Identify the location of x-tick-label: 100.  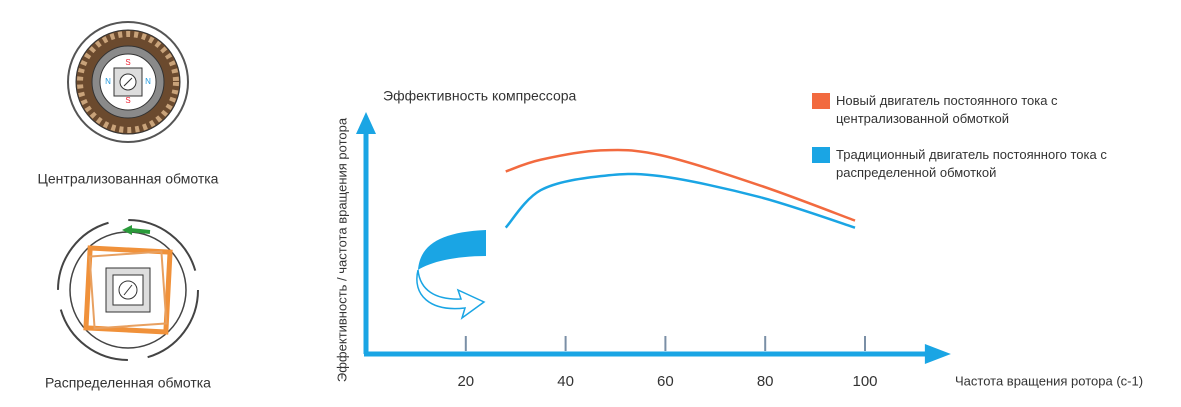
(864, 381).